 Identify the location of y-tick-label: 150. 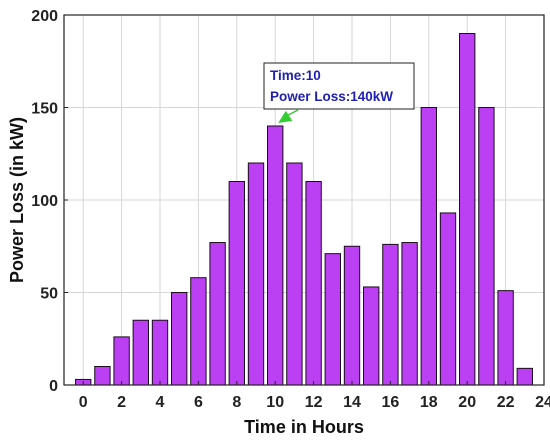
(44, 109).